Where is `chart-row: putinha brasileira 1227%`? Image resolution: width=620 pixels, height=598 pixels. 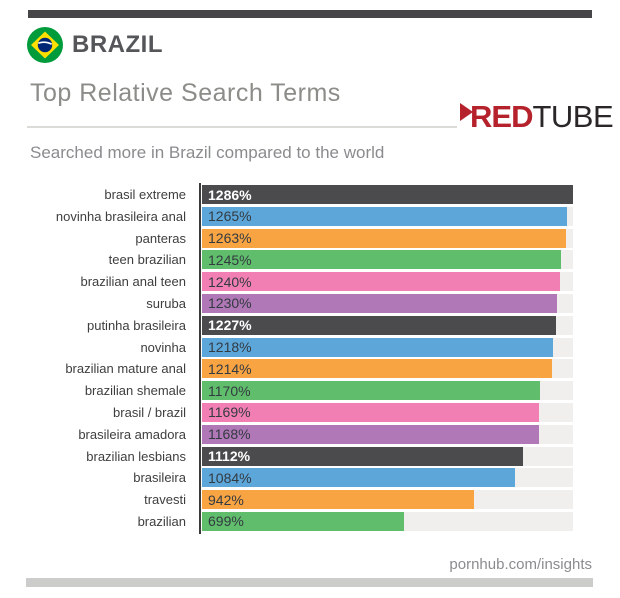
chart-row: putinha brasileira 1227% is located at coordinates (301, 325).